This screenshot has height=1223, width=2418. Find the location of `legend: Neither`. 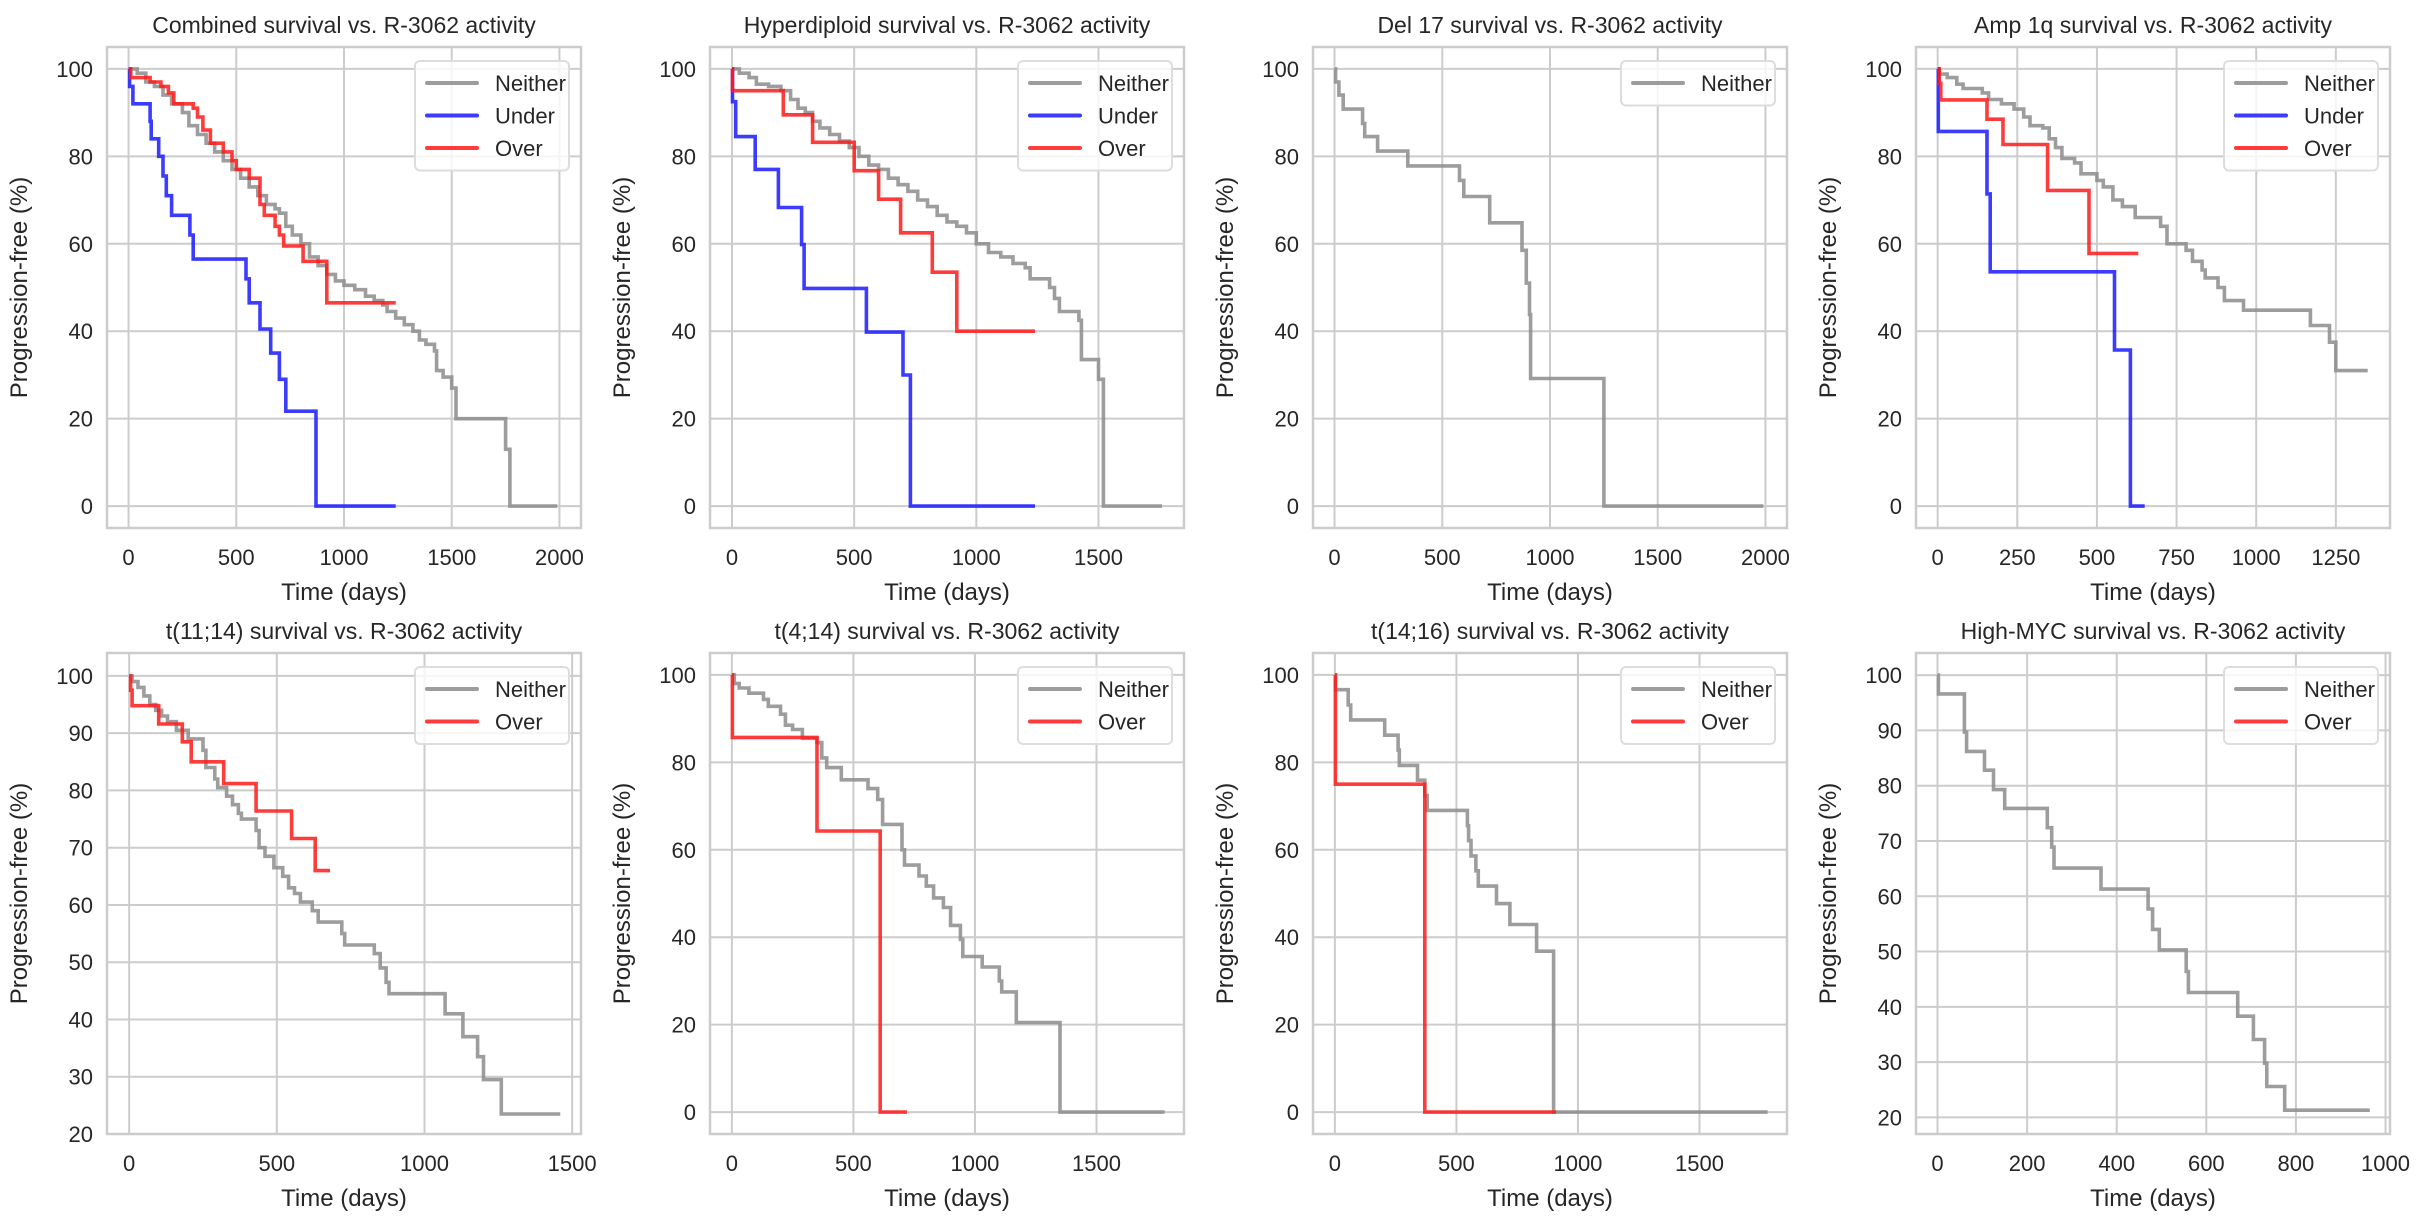

legend: Neither is located at coordinates (1698, 83).